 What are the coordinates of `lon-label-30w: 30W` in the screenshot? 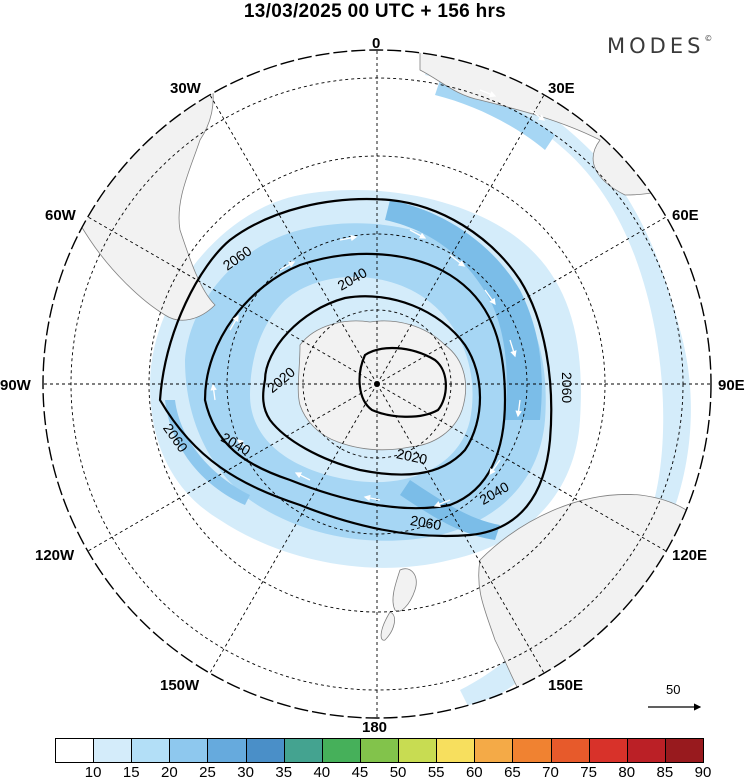 It's located at (186, 88).